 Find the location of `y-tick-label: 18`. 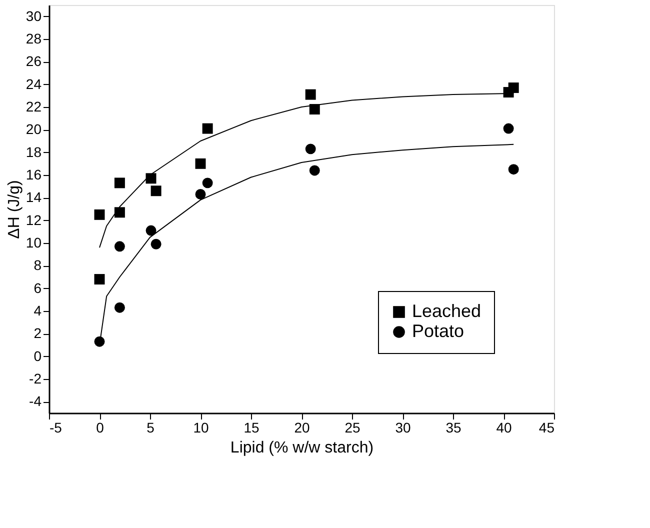

y-tick-label: 18 is located at coordinates (34, 152).